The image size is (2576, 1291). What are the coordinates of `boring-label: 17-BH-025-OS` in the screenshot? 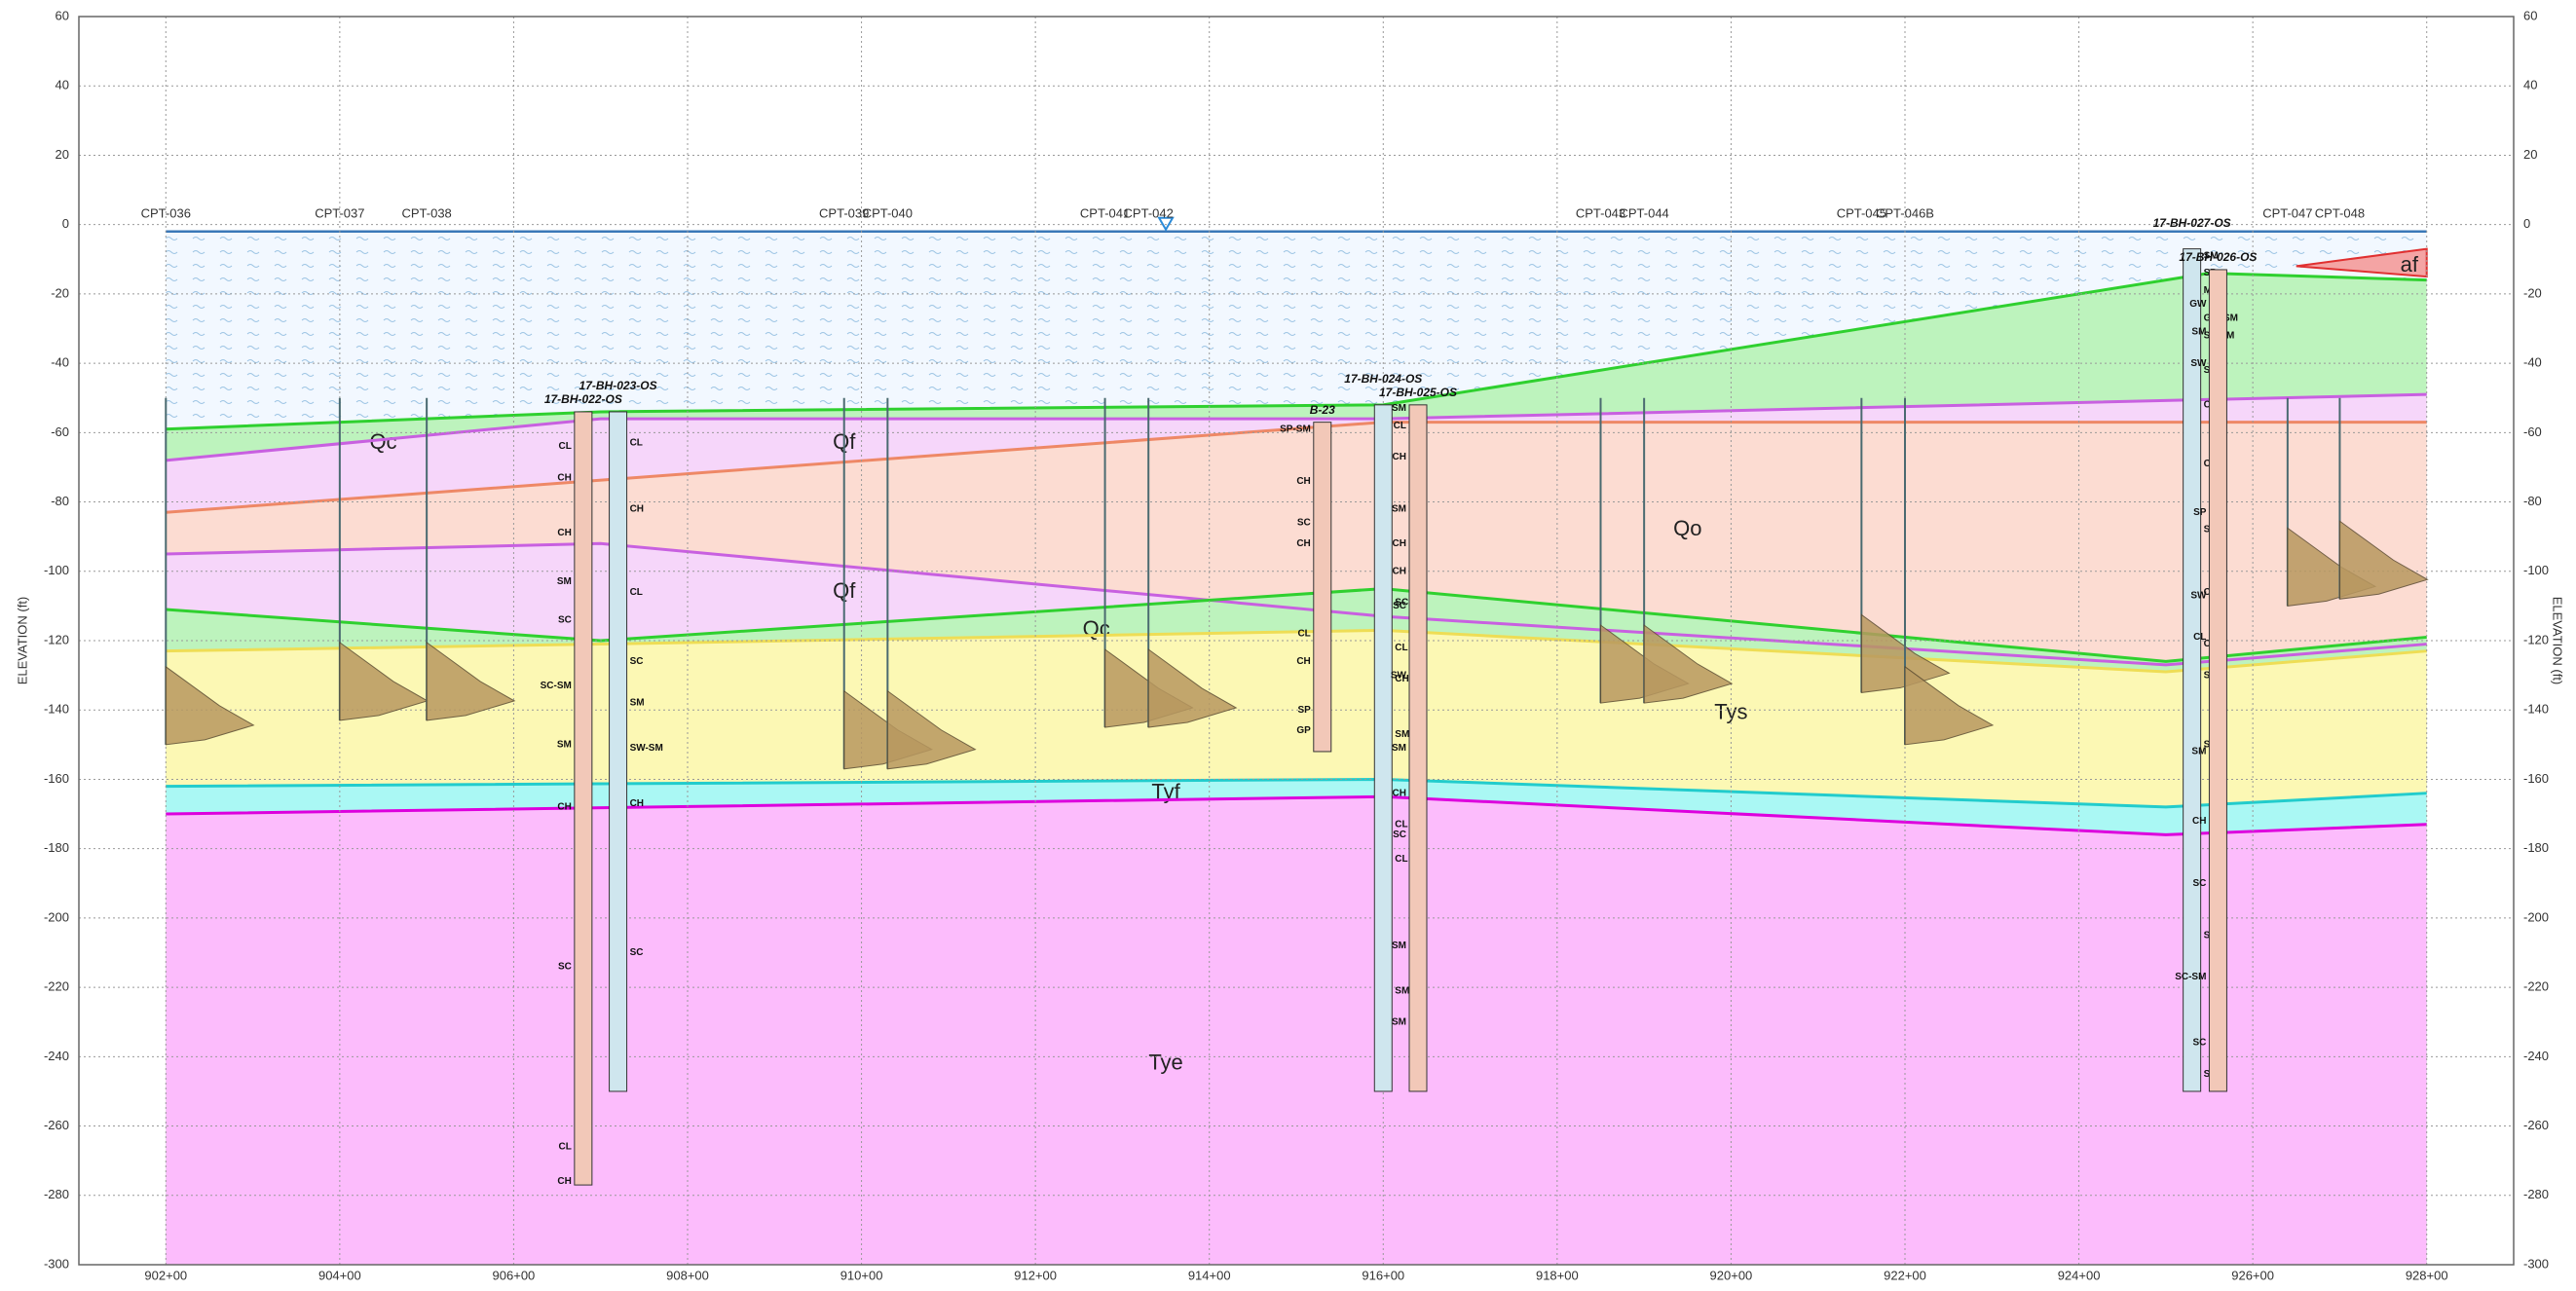 It's located at (1418, 392).